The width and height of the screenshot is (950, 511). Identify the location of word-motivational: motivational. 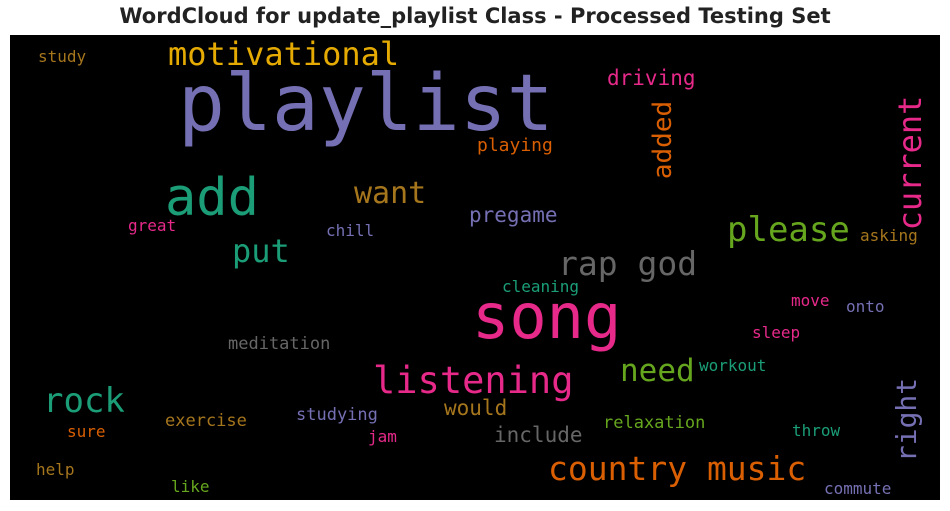
(283, 54).